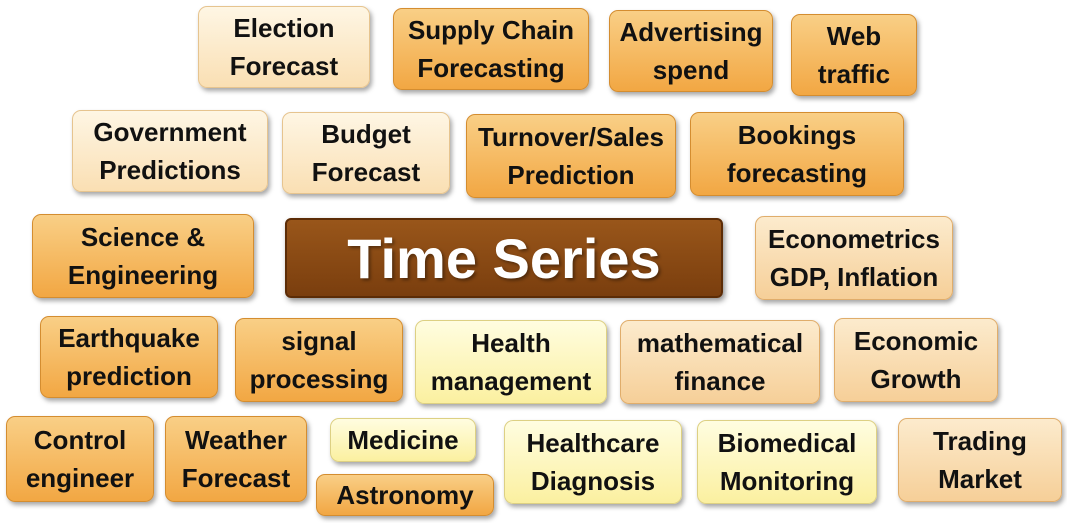  What do you see at coordinates (491, 68) in the screenshot?
I see `tile-line: Forecasting` at bounding box center [491, 68].